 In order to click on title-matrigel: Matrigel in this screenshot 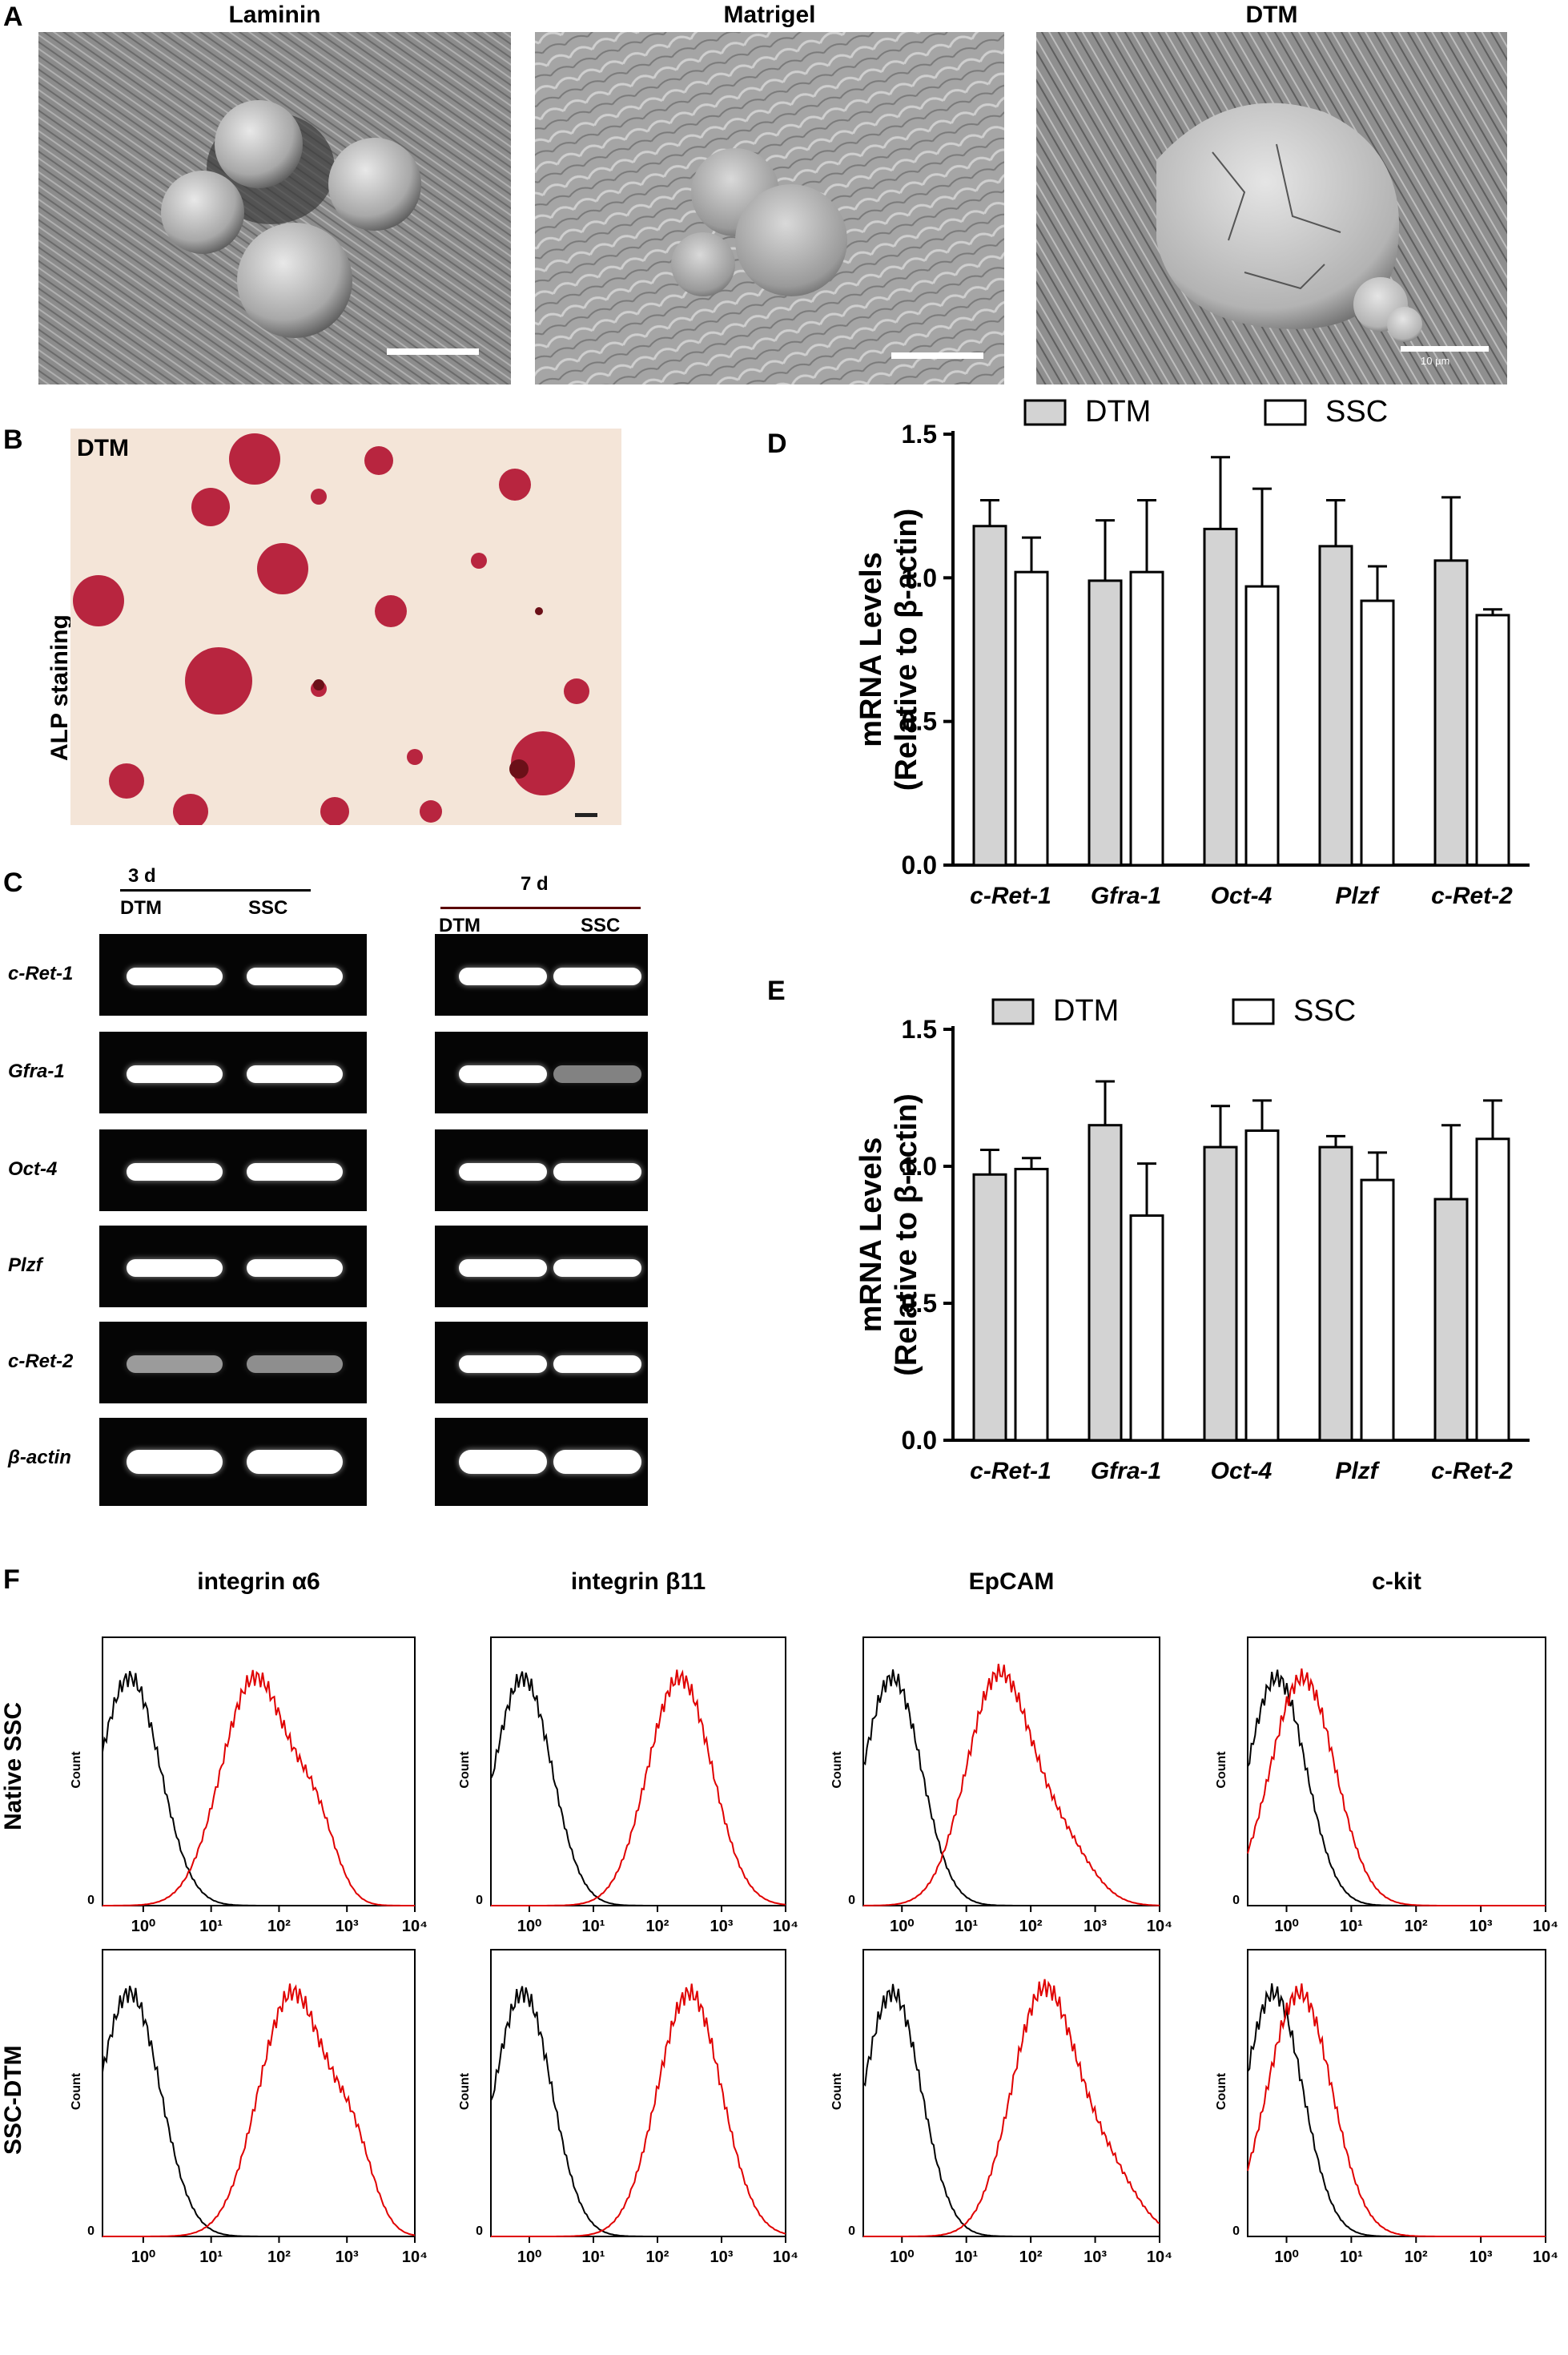, I will do `click(770, 15)`.